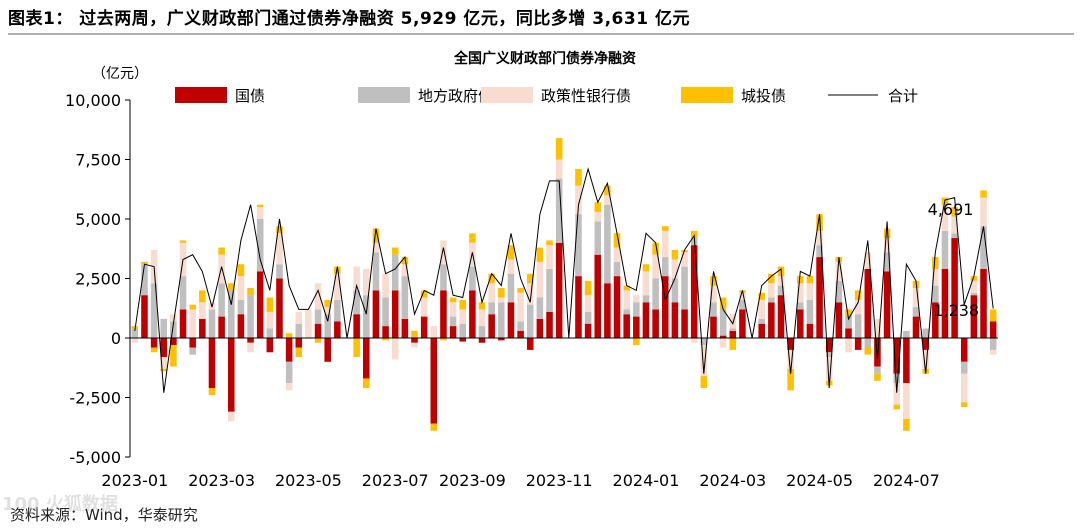 Image resolution: width=1080 pixels, height=529 pixels. Describe the element at coordinates (98, 160) in the screenshot. I see `y-tick-label: 7,500` at that location.